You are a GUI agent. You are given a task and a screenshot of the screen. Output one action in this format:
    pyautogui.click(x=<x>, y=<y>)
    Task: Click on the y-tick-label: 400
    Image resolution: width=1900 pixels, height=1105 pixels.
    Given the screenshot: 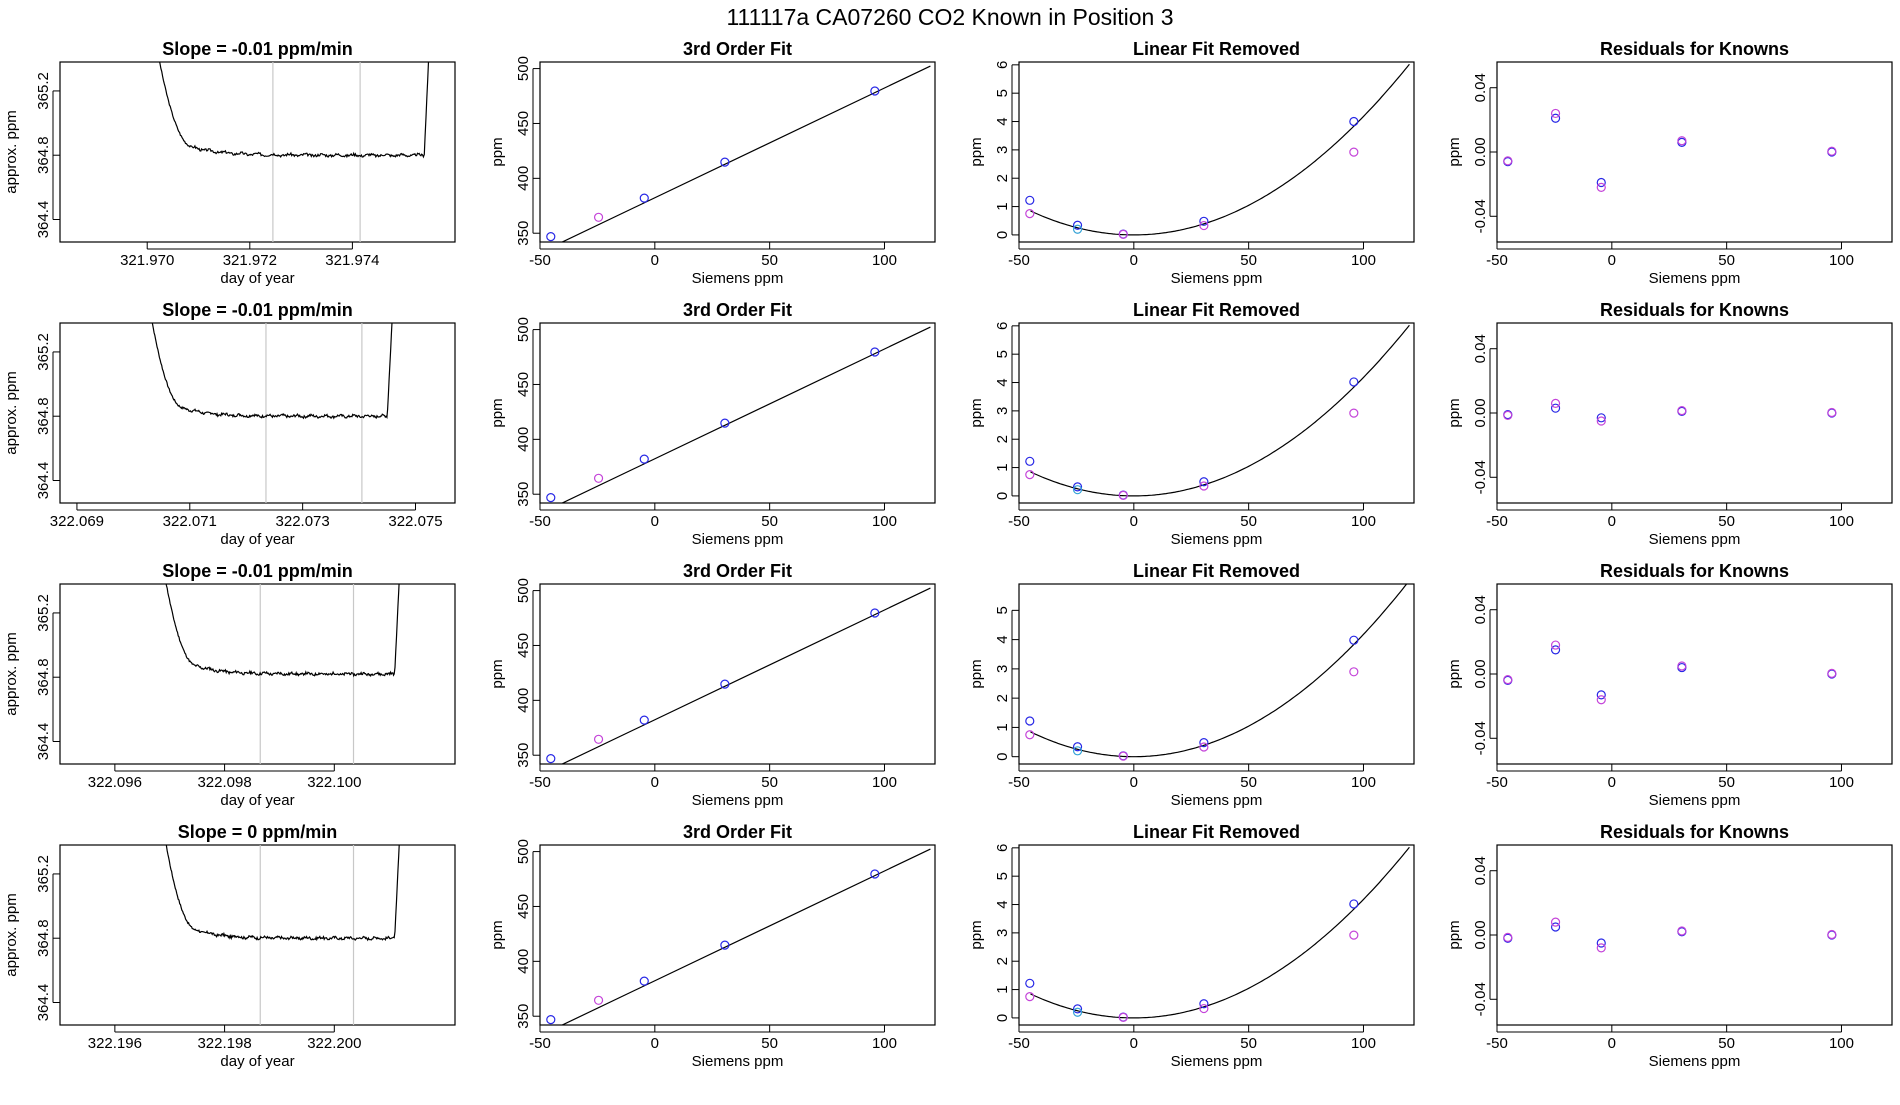 What is the action you would take?
    pyautogui.click(x=523, y=961)
    